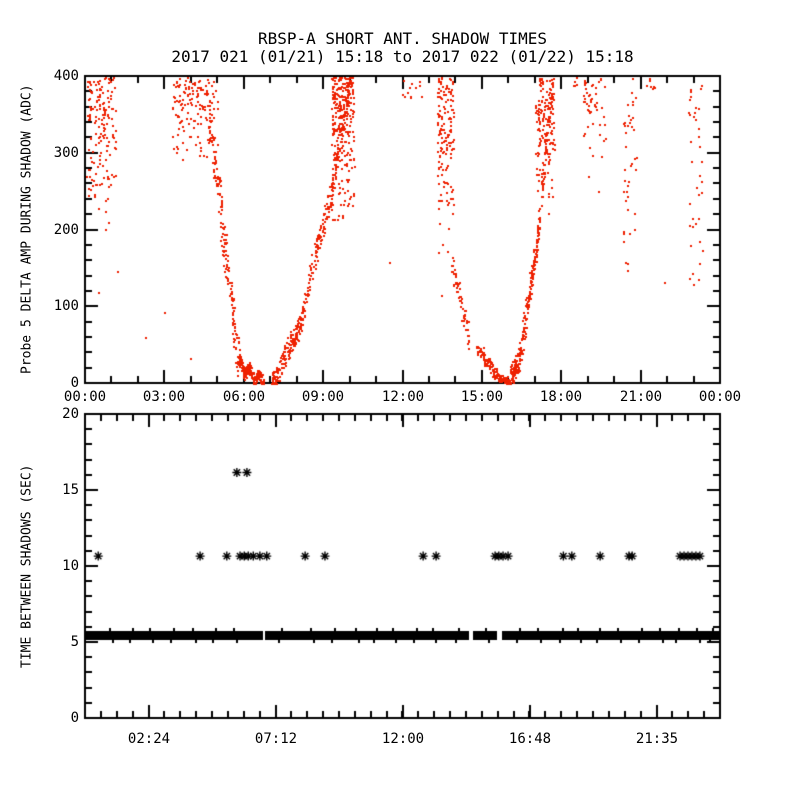 The image size is (800, 800). What do you see at coordinates (70, 566) in the screenshot?
I see `y-tick-label: 10` at bounding box center [70, 566].